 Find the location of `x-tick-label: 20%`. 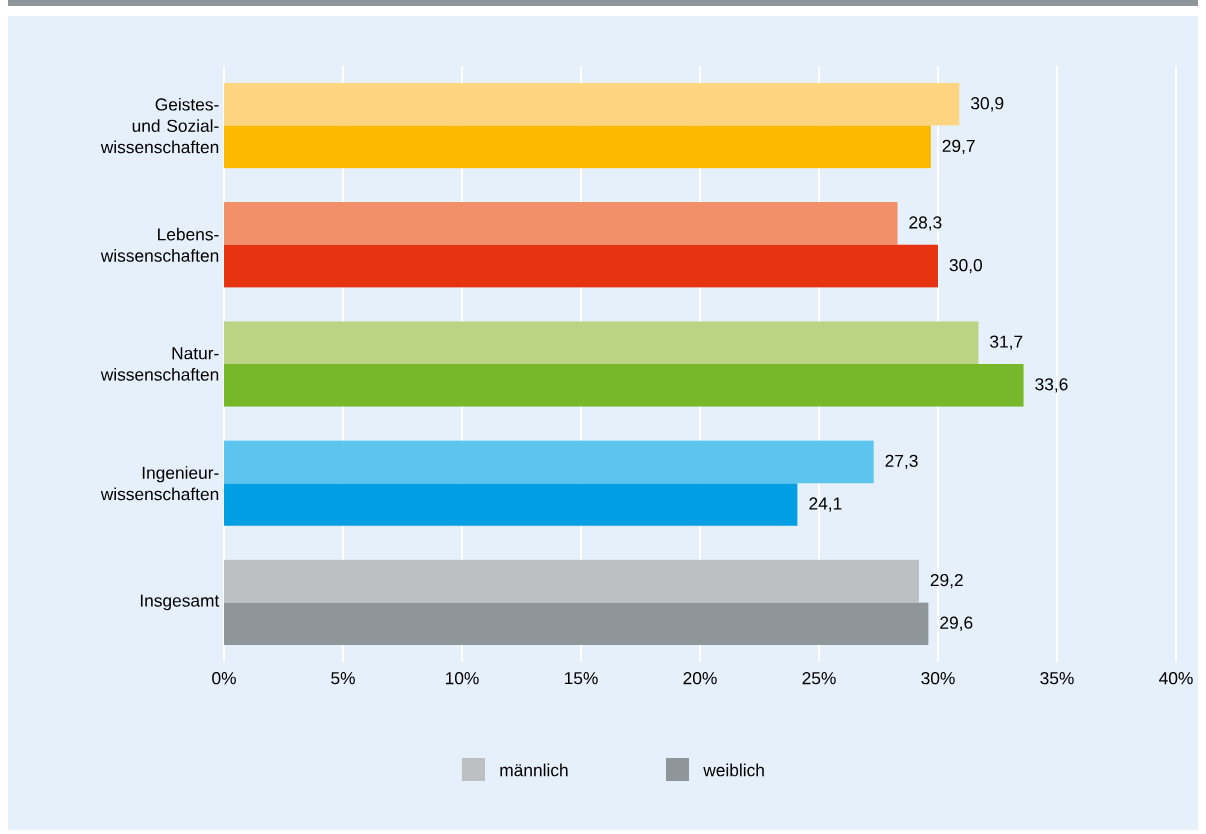

x-tick-label: 20% is located at coordinates (700, 678).